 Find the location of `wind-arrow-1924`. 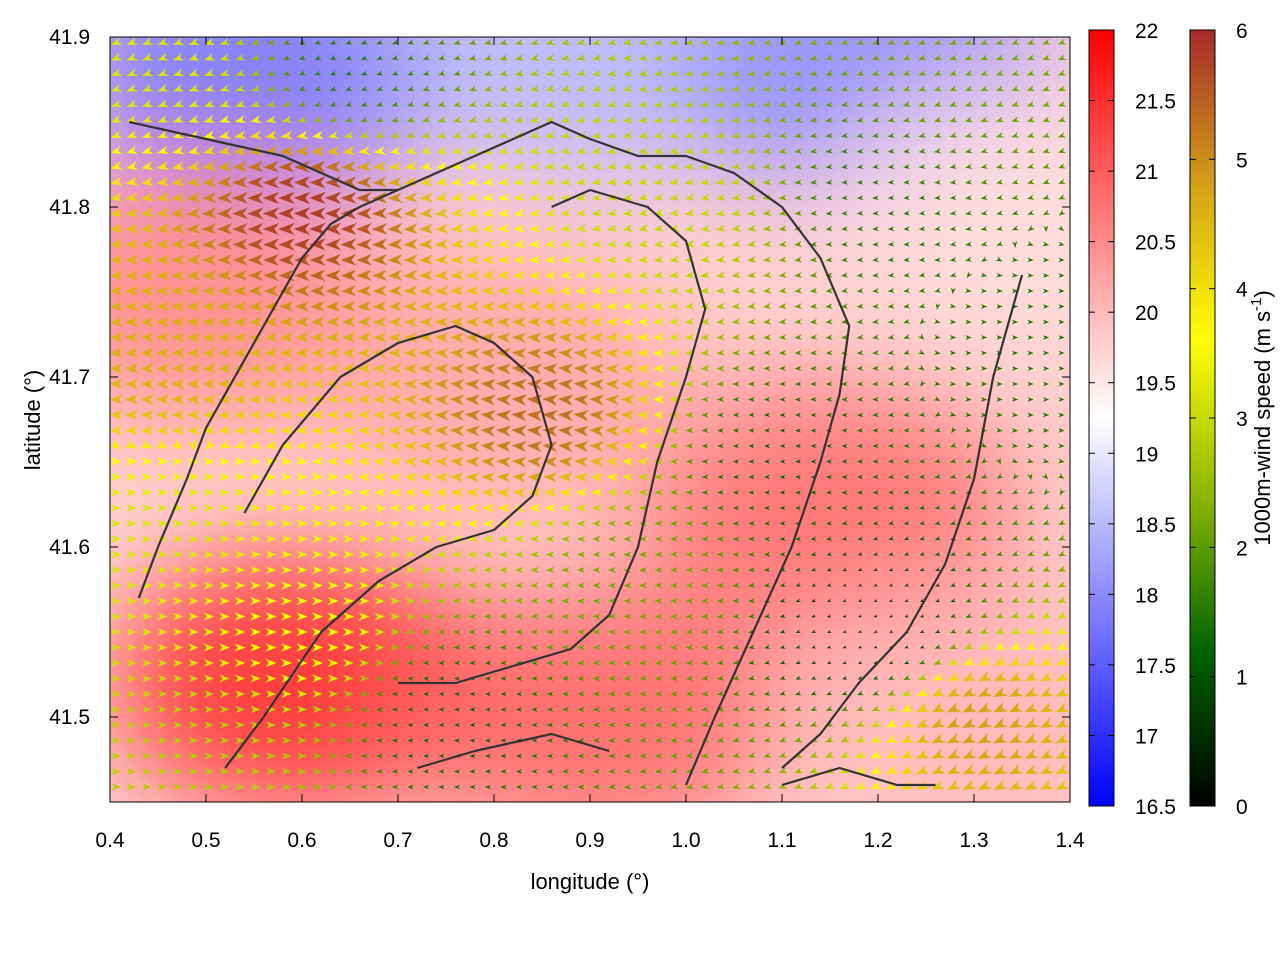

wind-arrow-1924 is located at coordinates (147, 523).